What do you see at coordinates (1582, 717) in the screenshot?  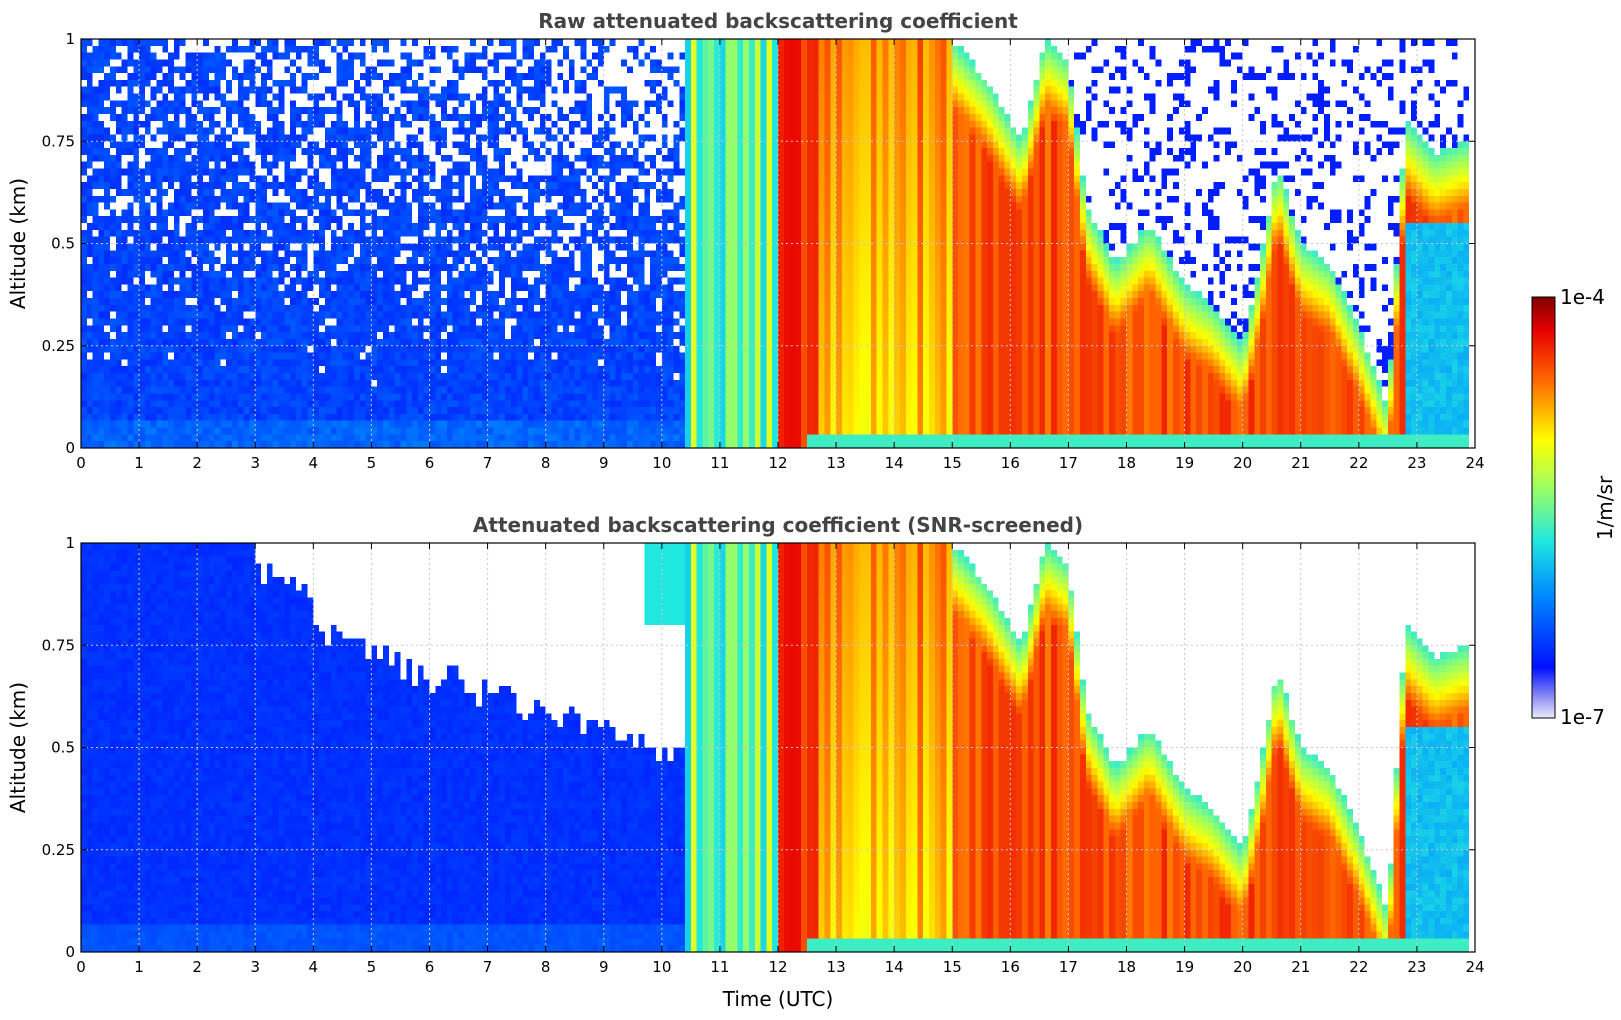 I see `colorbar-min-label: 1e-7` at bounding box center [1582, 717].